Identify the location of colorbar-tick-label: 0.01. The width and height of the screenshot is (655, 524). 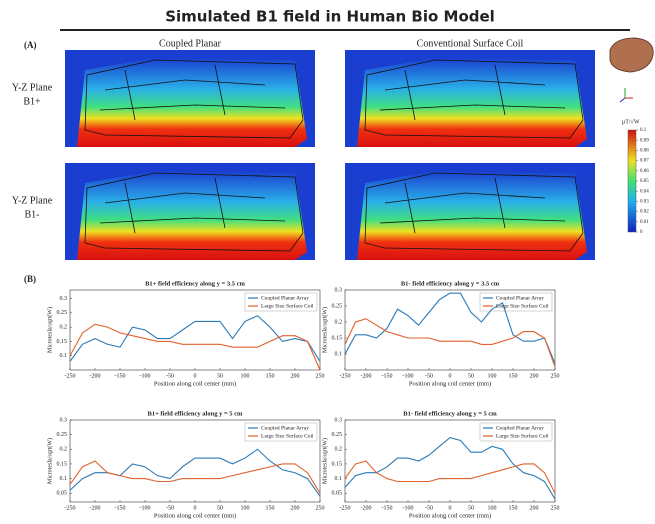
(644, 222).